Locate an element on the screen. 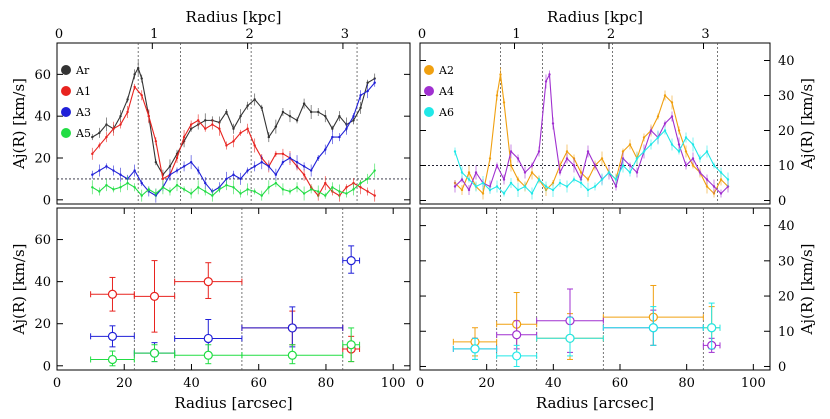 This screenshot has width=830, height=419. top-tick-label: 0 is located at coordinates (422, 34).